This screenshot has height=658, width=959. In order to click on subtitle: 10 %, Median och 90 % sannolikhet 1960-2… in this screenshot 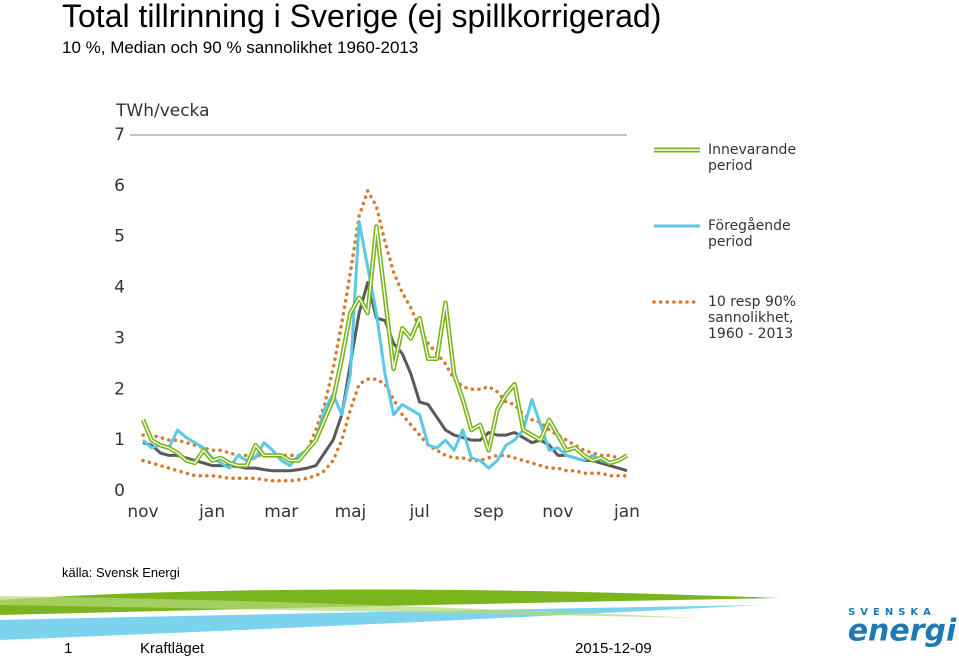, I will do `click(240, 47)`.